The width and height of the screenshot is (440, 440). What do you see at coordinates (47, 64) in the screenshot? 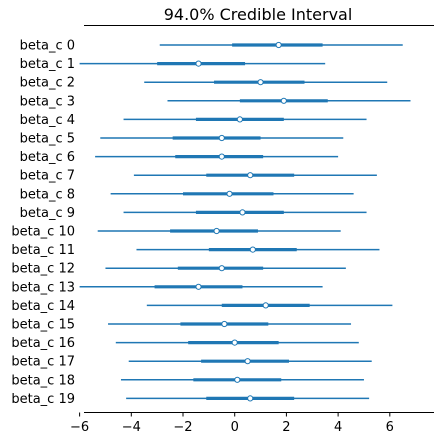
I see `row-label: beta_c 1` at bounding box center [47, 64].